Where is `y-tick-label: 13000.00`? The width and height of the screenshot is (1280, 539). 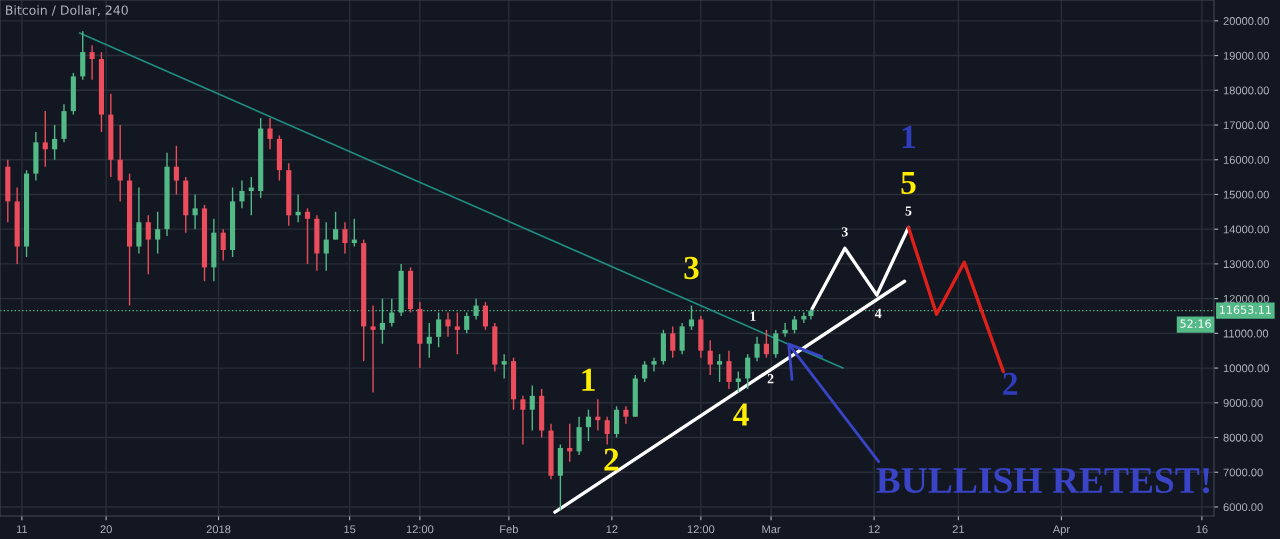 y-tick-label: 13000.00 is located at coordinates (1246, 264).